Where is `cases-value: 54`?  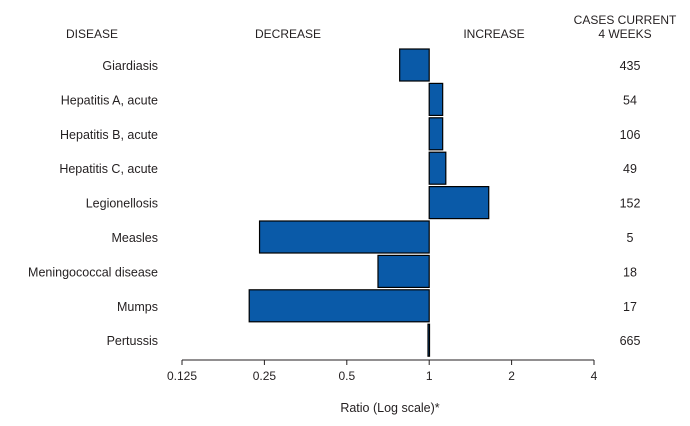 cases-value: 54 is located at coordinates (630, 100).